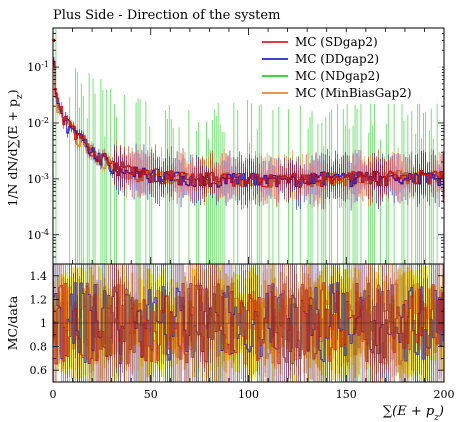 The width and height of the screenshot is (461, 422). I want to click on top-y-axis-label: 1/N dN/d∑(E + pz), so click(15, 147).